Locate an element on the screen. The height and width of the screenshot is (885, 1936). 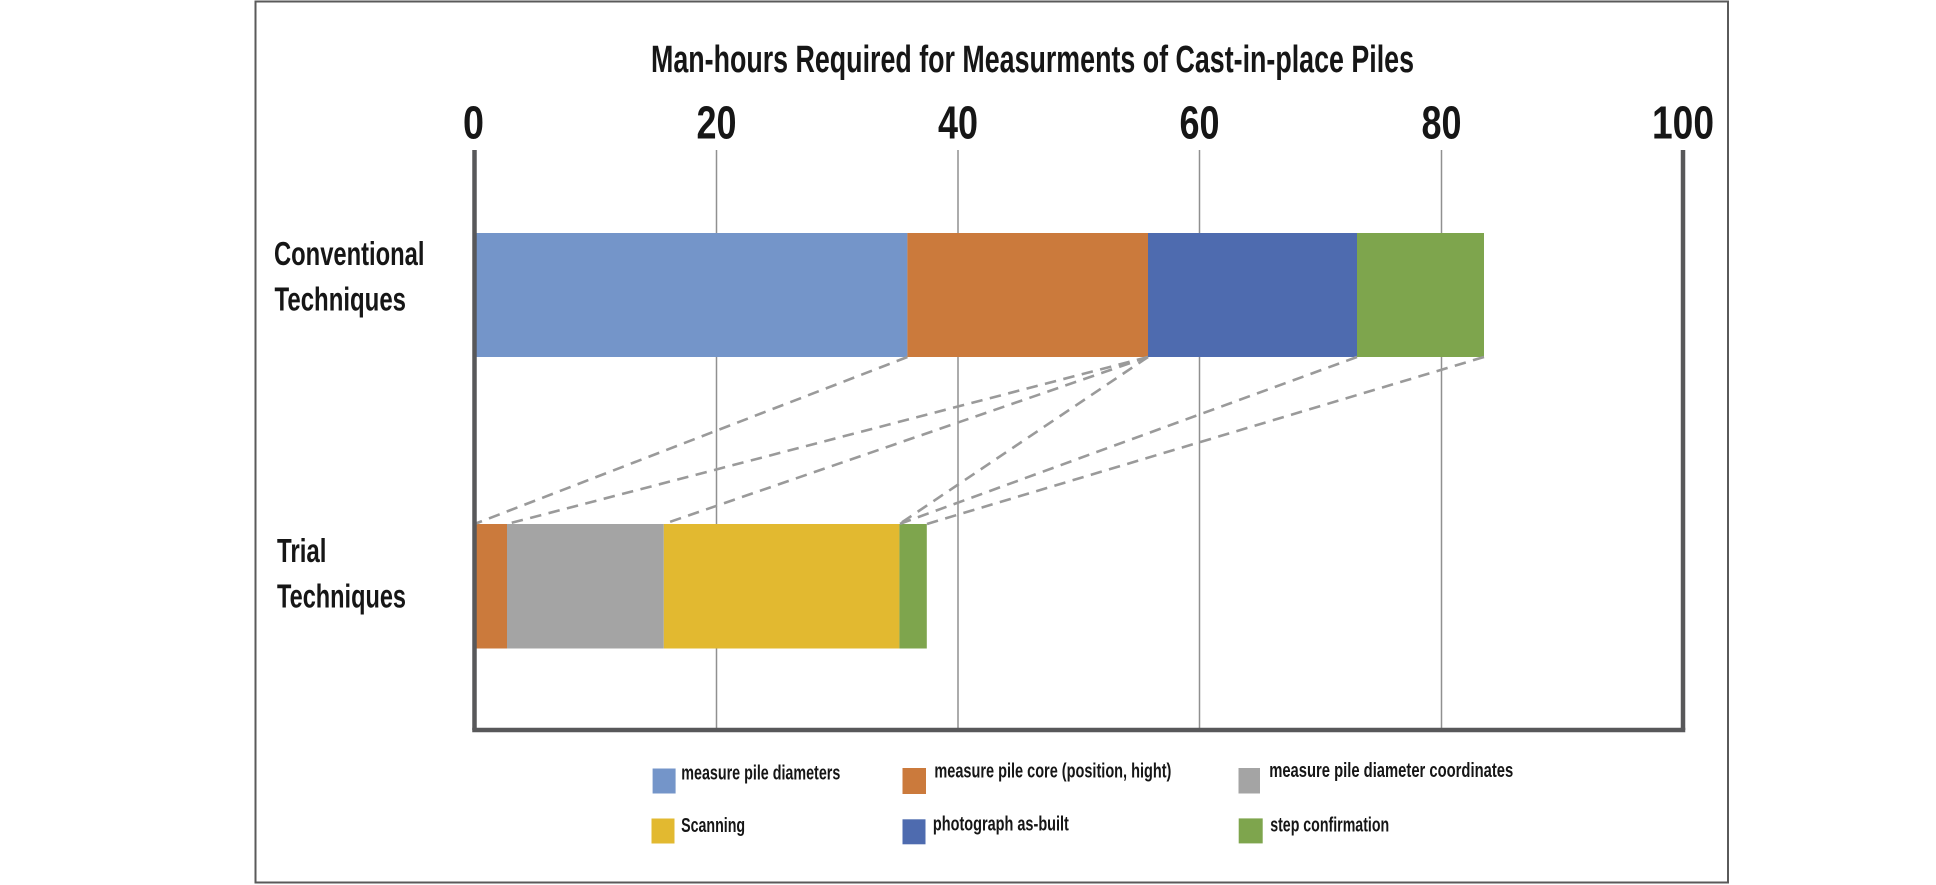
svg-text: 20 is located at coordinates (717, 123).